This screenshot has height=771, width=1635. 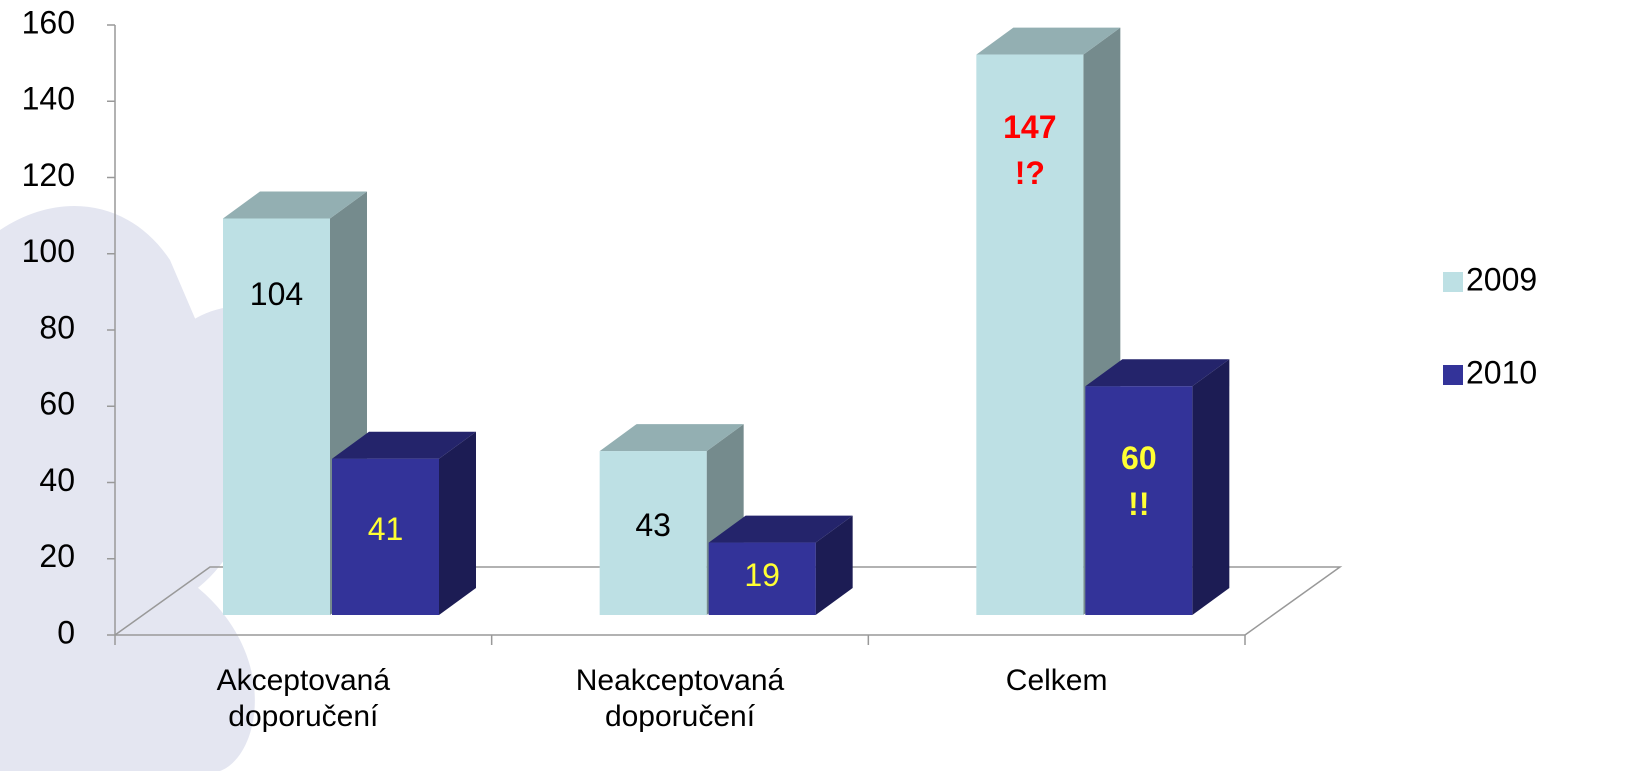 What do you see at coordinates (48, 22) in the screenshot?
I see `y-tick-label: 160` at bounding box center [48, 22].